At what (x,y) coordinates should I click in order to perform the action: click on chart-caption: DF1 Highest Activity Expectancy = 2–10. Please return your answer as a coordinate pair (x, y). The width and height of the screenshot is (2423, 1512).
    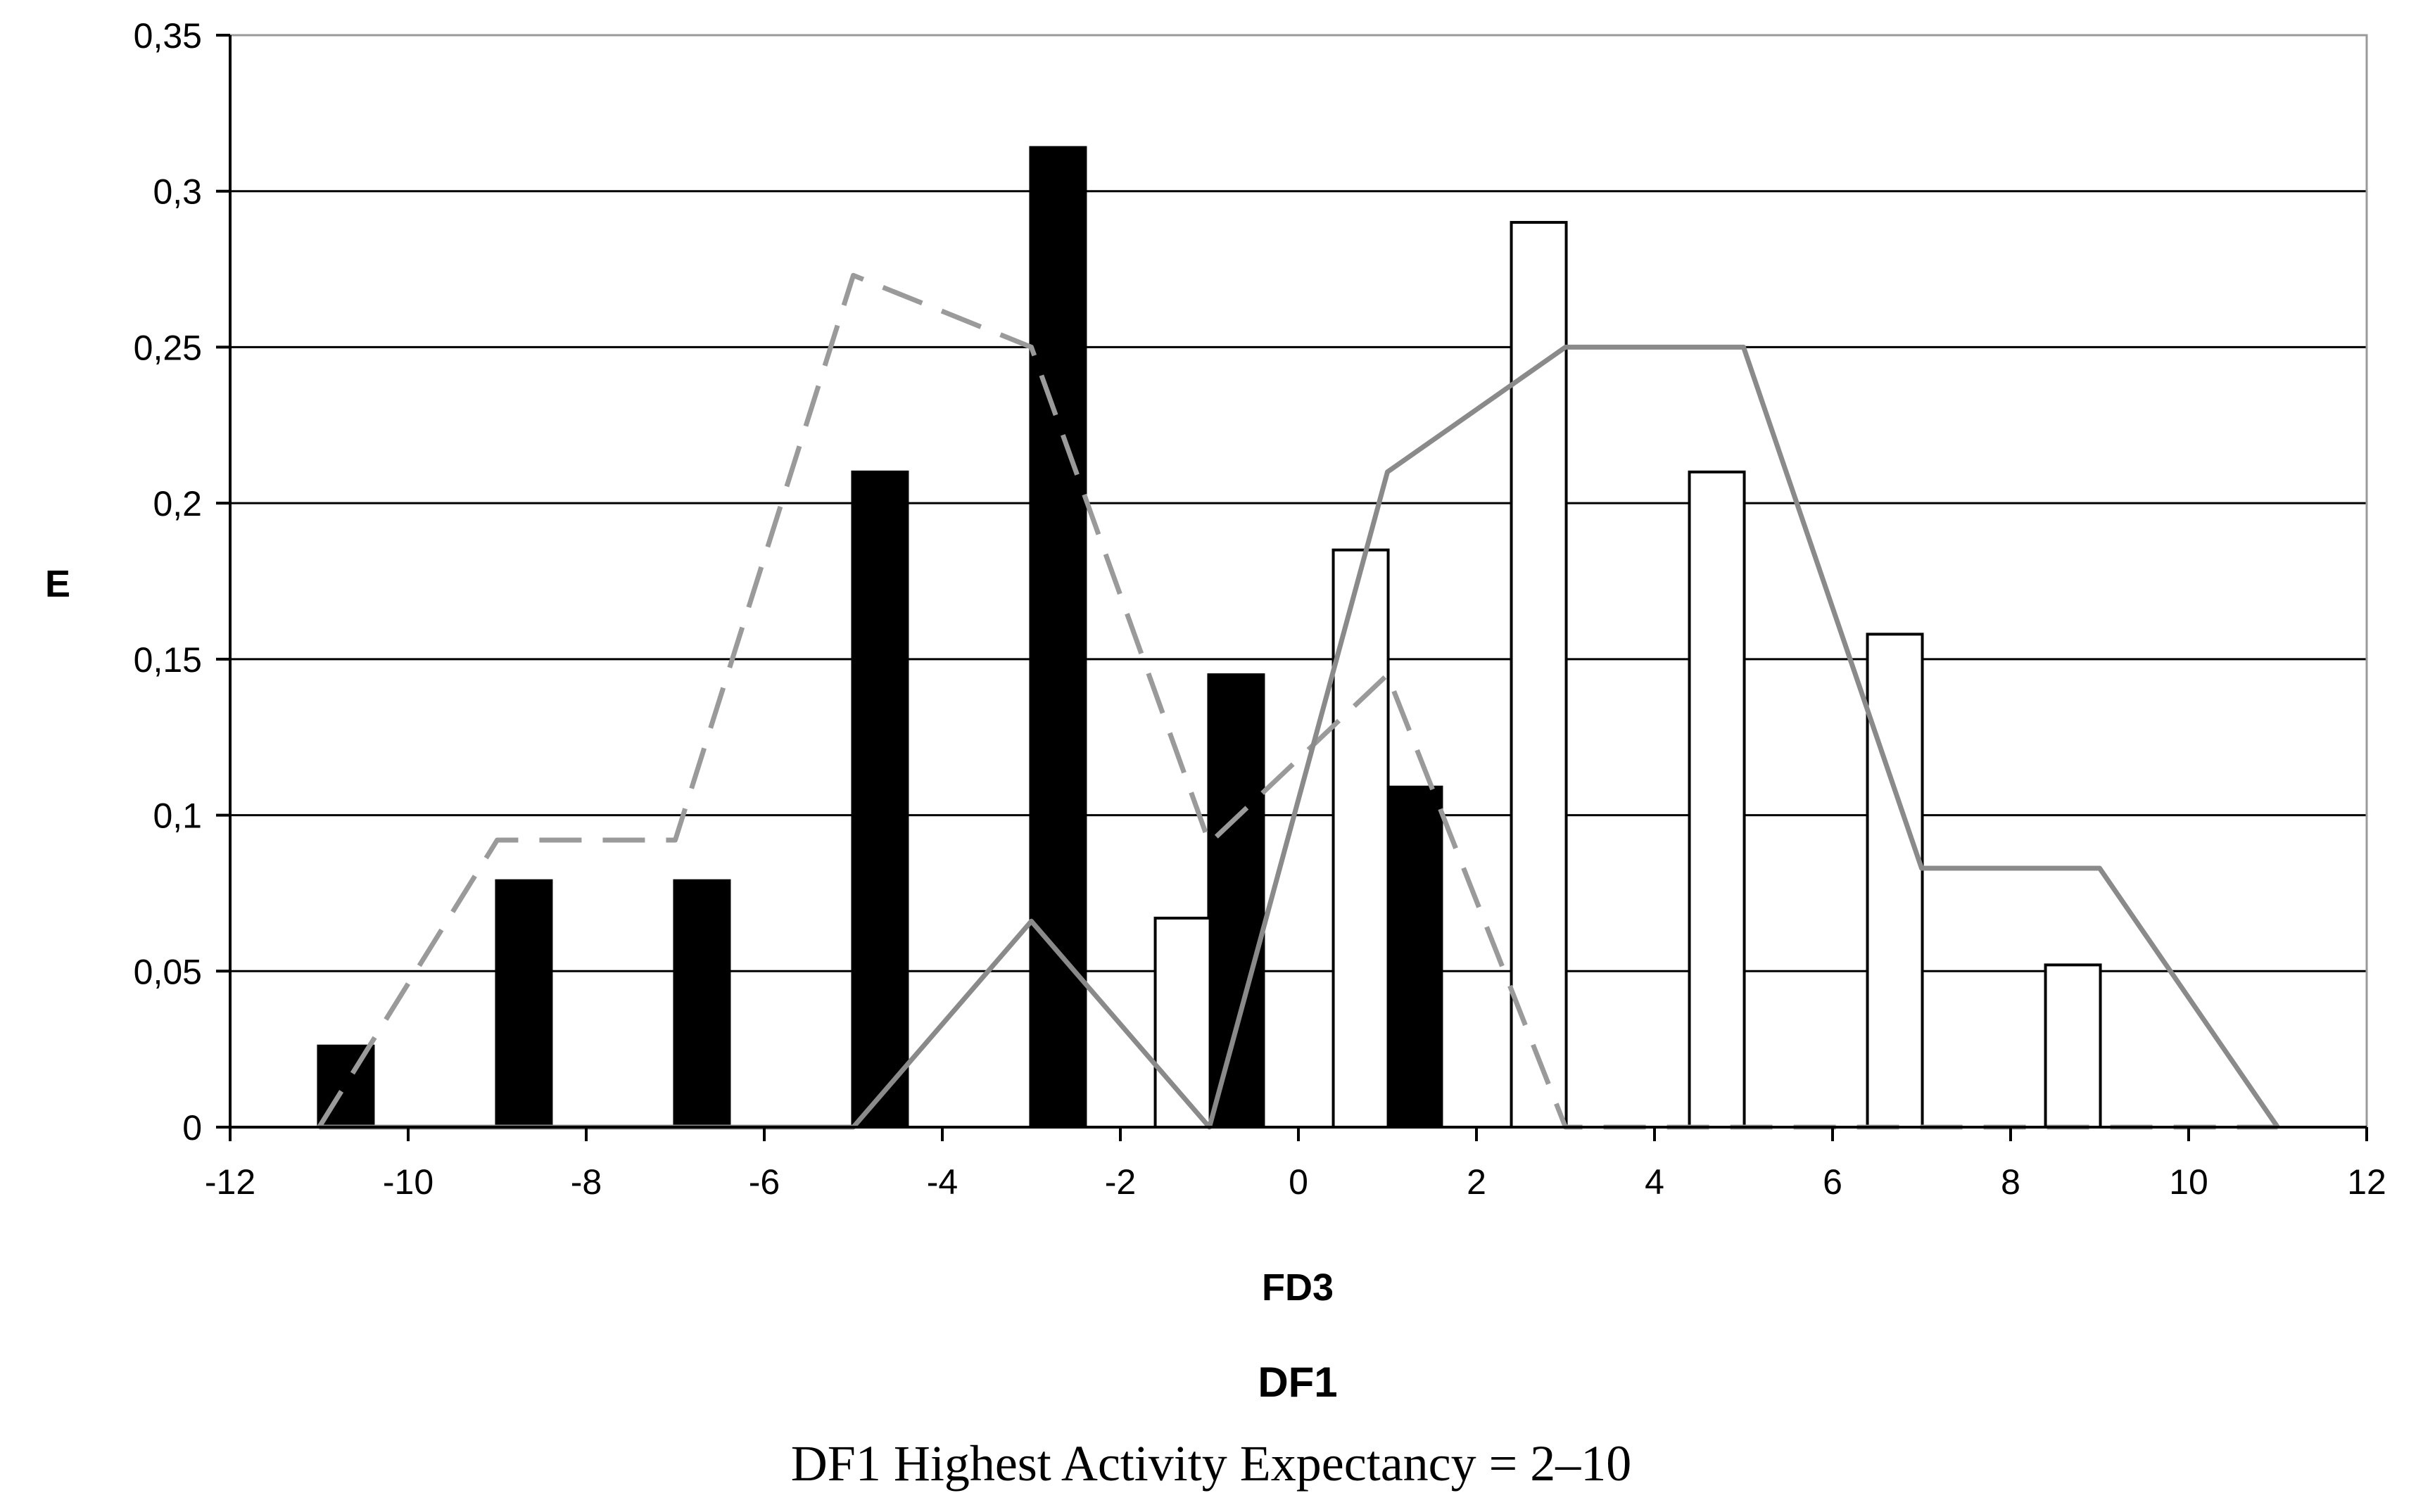
    Looking at the image, I should click on (1211, 1463).